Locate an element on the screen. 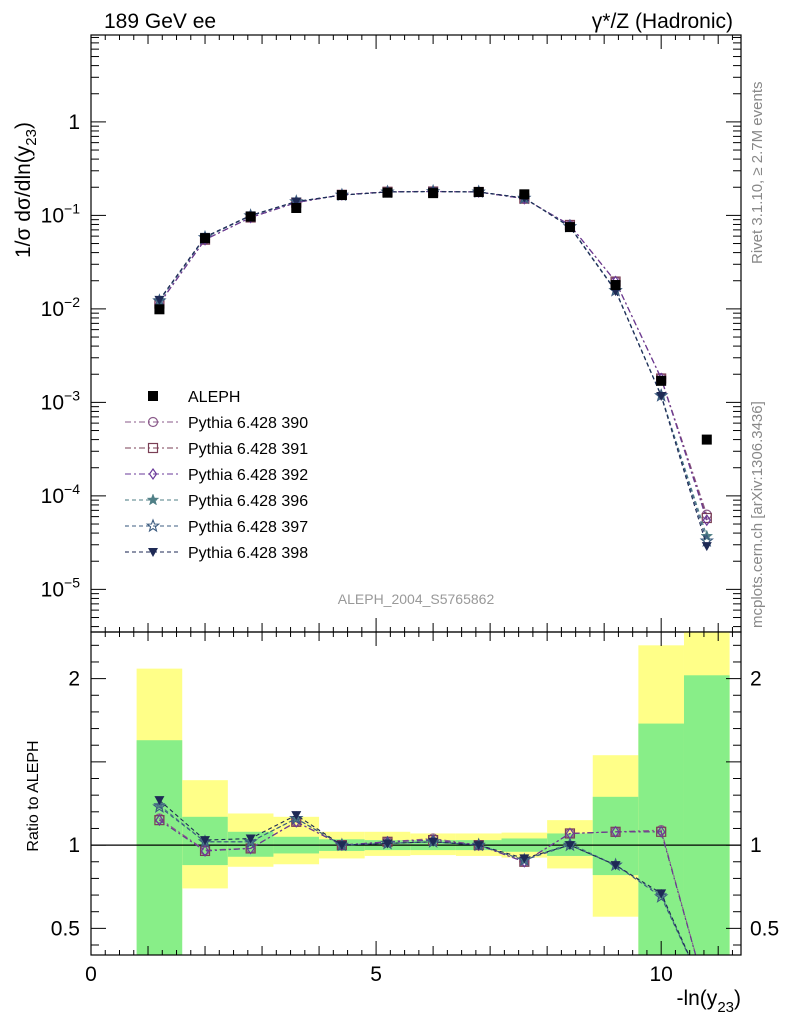 The image size is (786, 1024). svg-text: 1/σ dσ/dln(y23) is located at coordinates (26, 190).